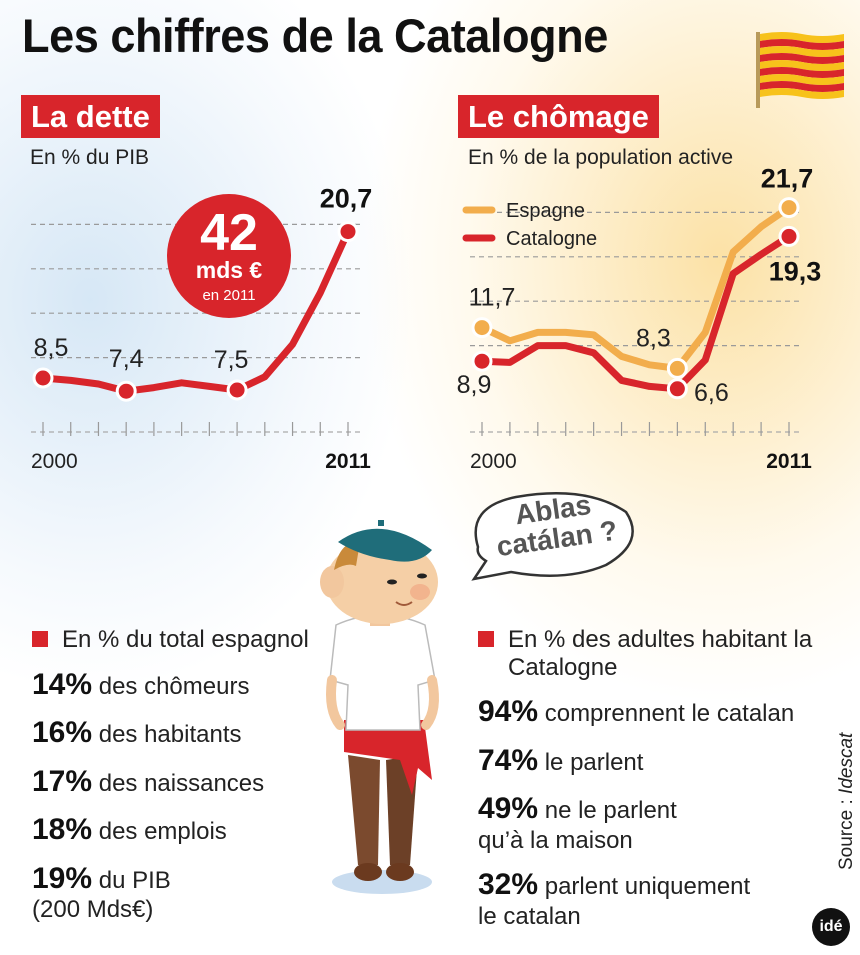 The width and height of the screenshot is (860, 955). What do you see at coordinates (551, 239) in the screenshot?
I see `legend-label: Catalogne` at bounding box center [551, 239].